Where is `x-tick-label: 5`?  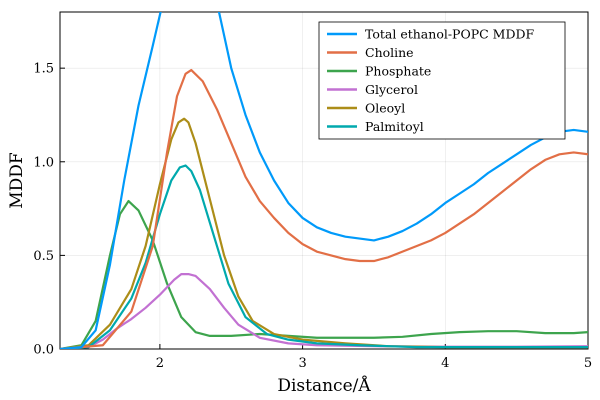
x-tick-label: 5 is located at coordinates (588, 363).